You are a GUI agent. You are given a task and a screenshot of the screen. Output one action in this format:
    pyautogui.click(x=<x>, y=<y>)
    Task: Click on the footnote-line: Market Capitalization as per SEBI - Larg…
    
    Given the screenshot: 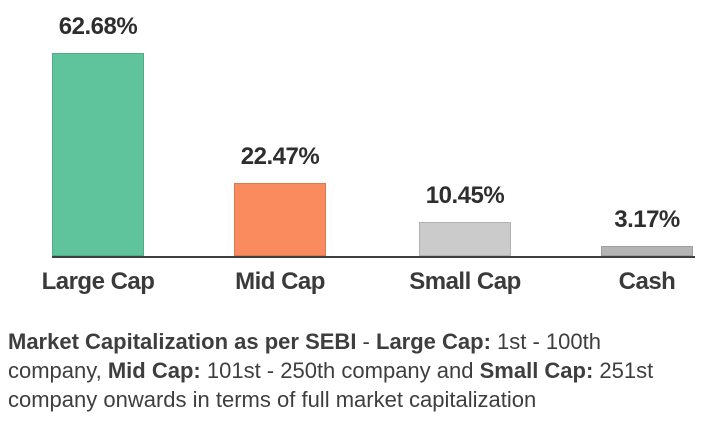 What is the action you would take?
    pyautogui.click(x=361, y=341)
    